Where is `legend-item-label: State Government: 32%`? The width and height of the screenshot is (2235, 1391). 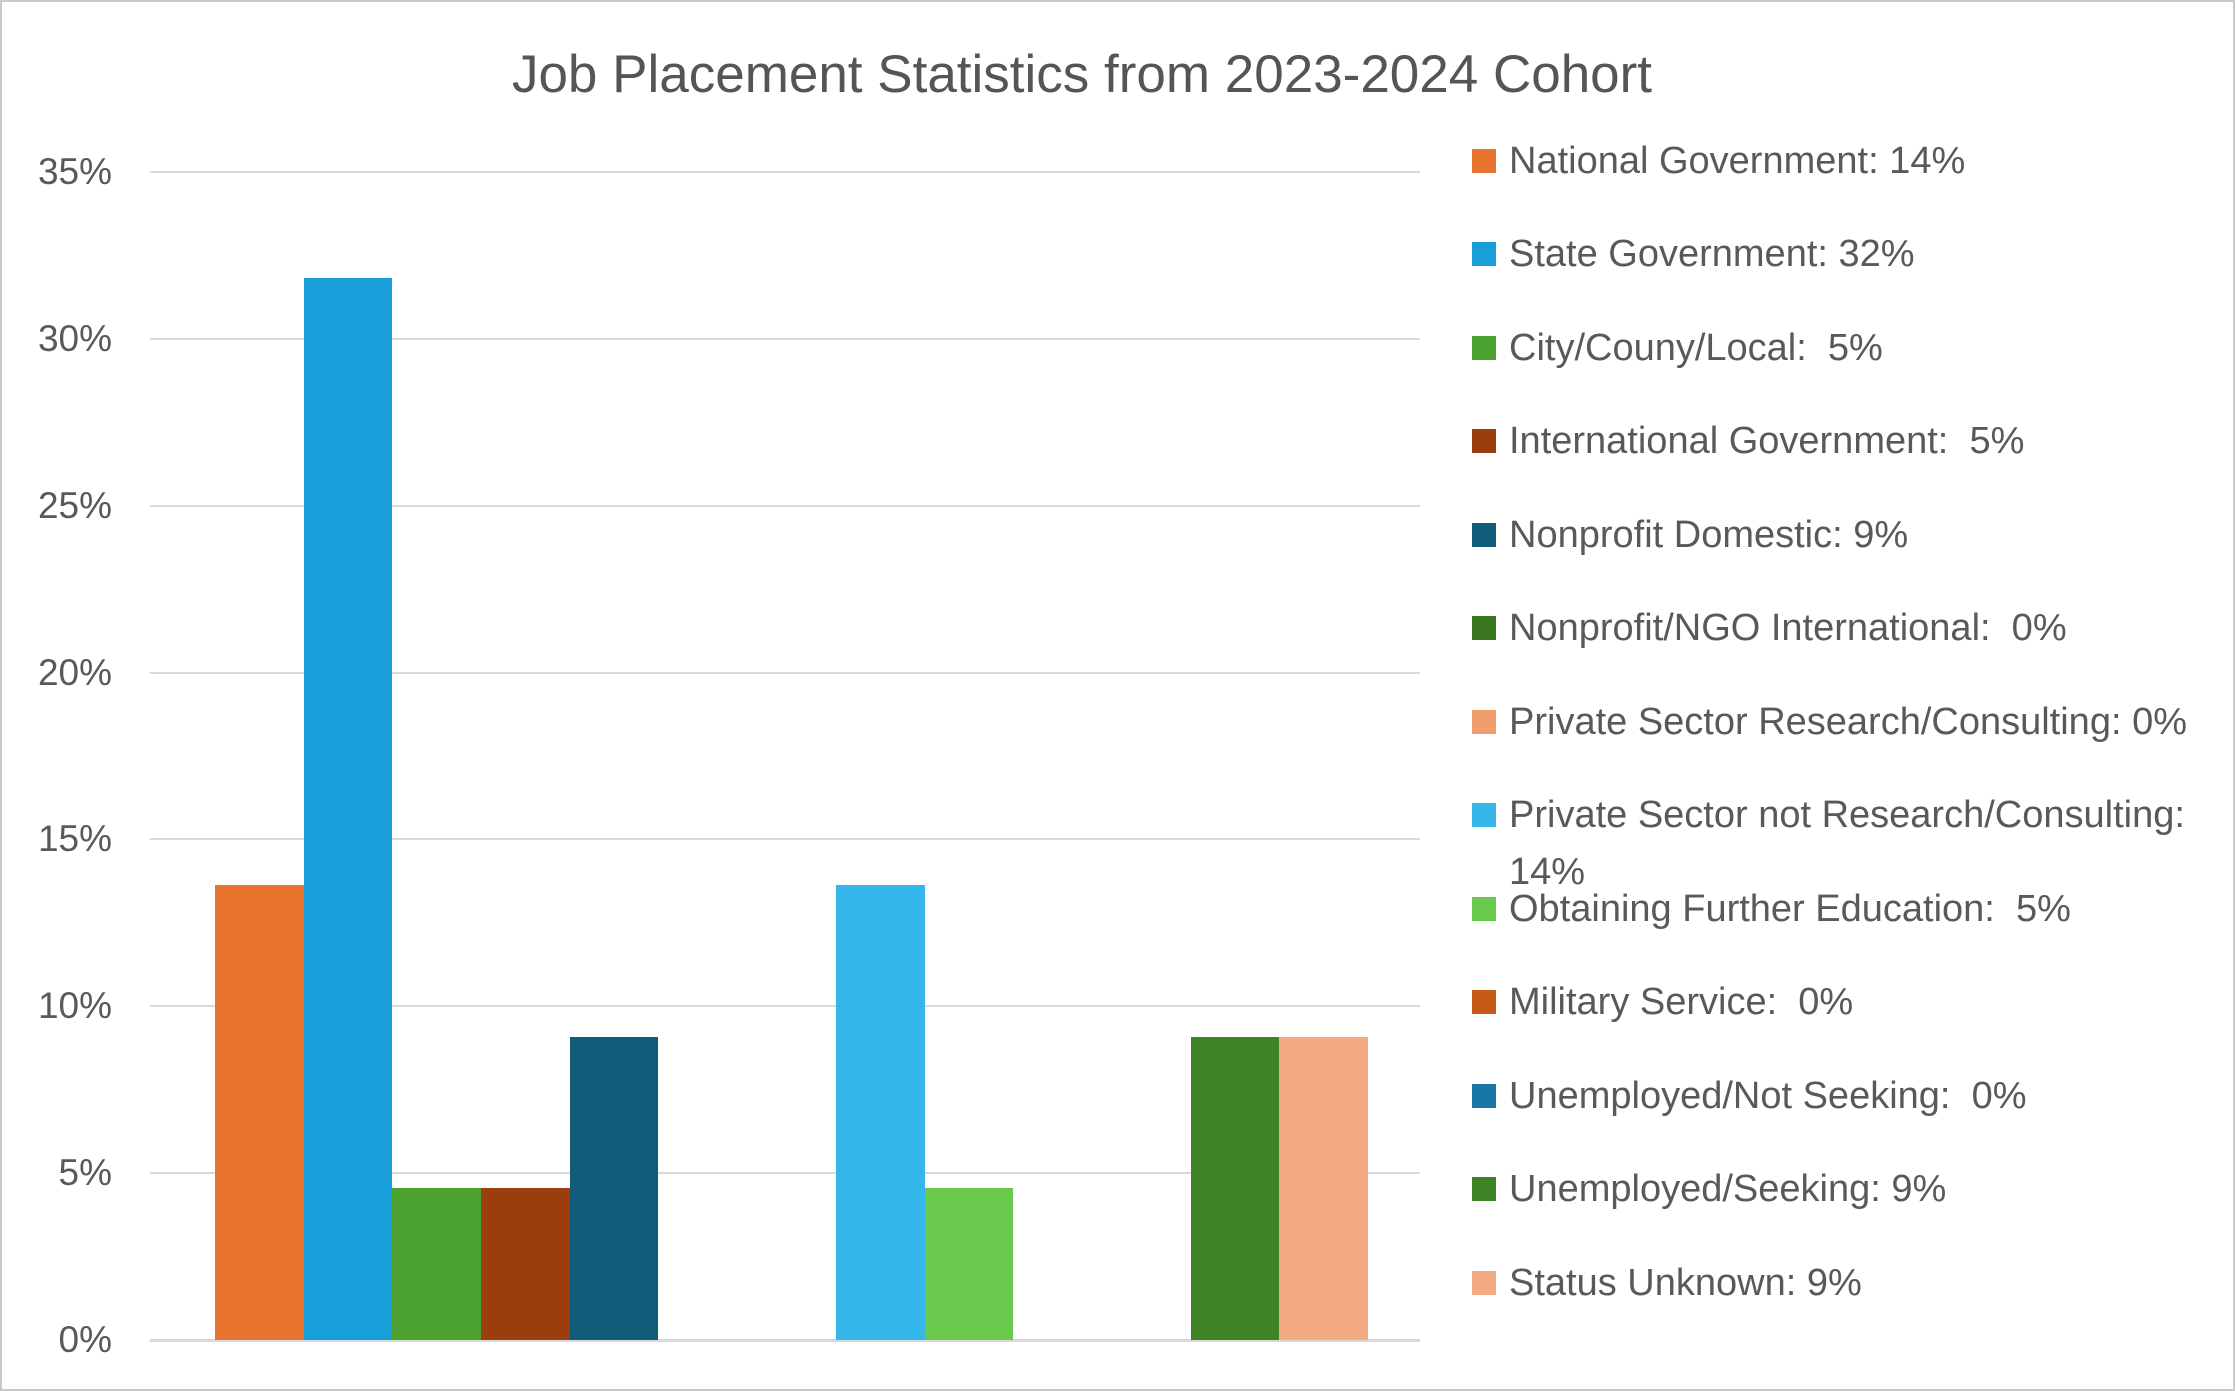 legend-item-label: State Government: 32% is located at coordinates (1712, 254).